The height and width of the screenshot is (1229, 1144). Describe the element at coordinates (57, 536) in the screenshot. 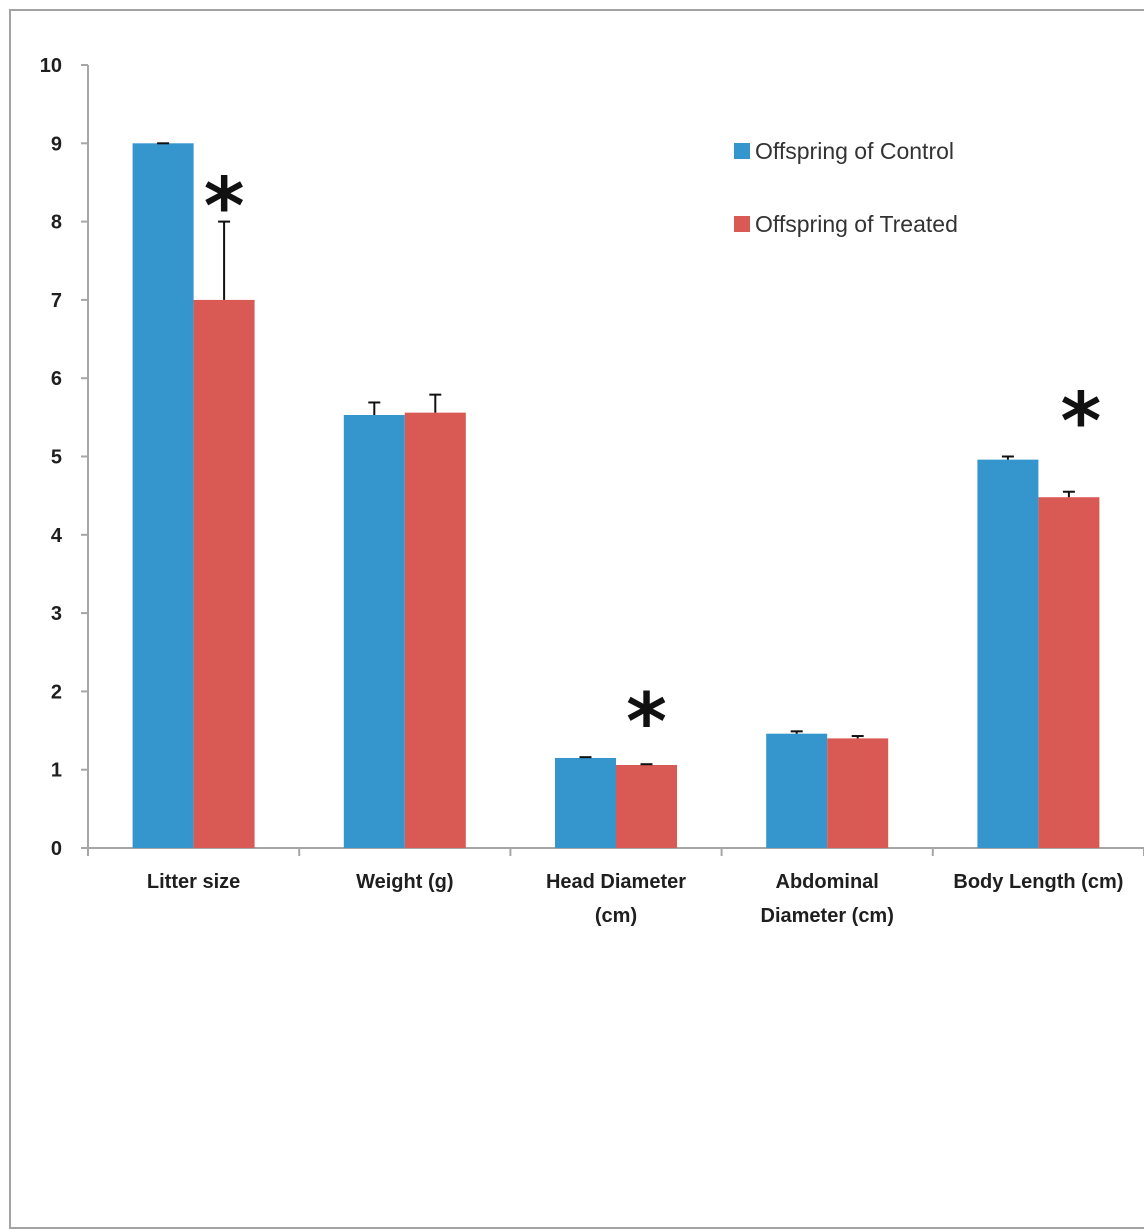

I see `y-tick-label: 4` at that location.